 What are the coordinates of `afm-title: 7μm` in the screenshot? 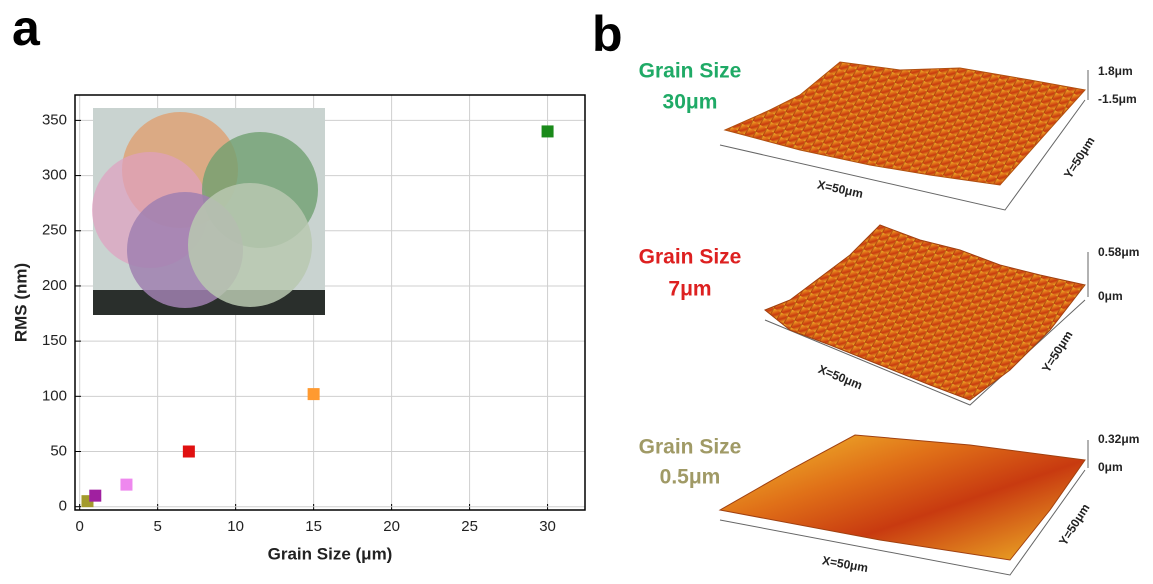 It's located at (689, 289).